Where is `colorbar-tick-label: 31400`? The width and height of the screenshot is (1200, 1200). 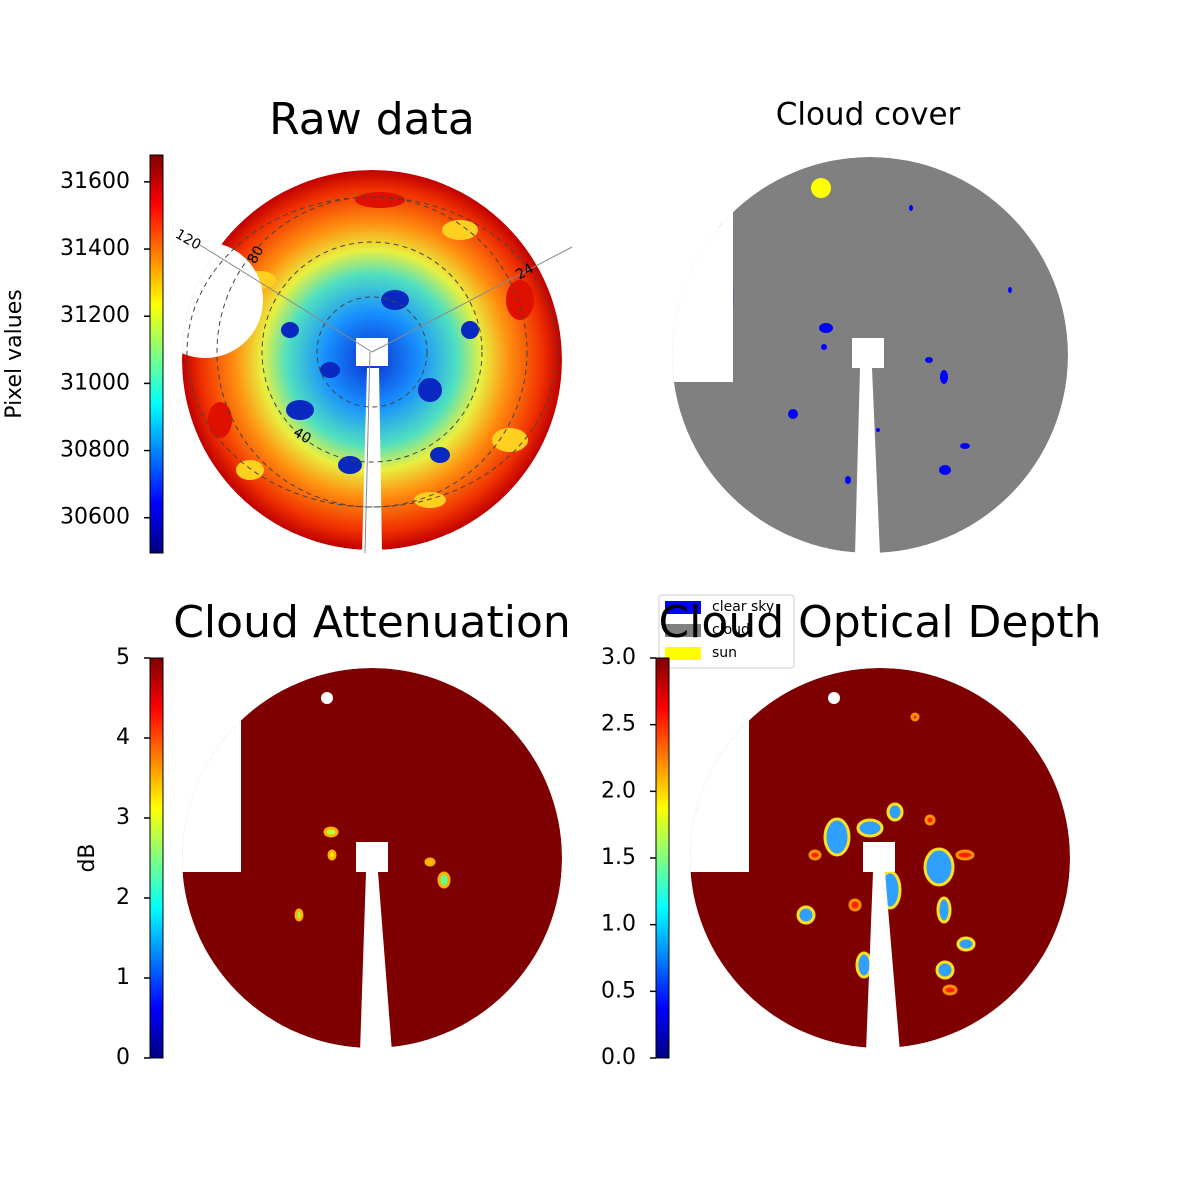 colorbar-tick-label: 31400 is located at coordinates (95, 248).